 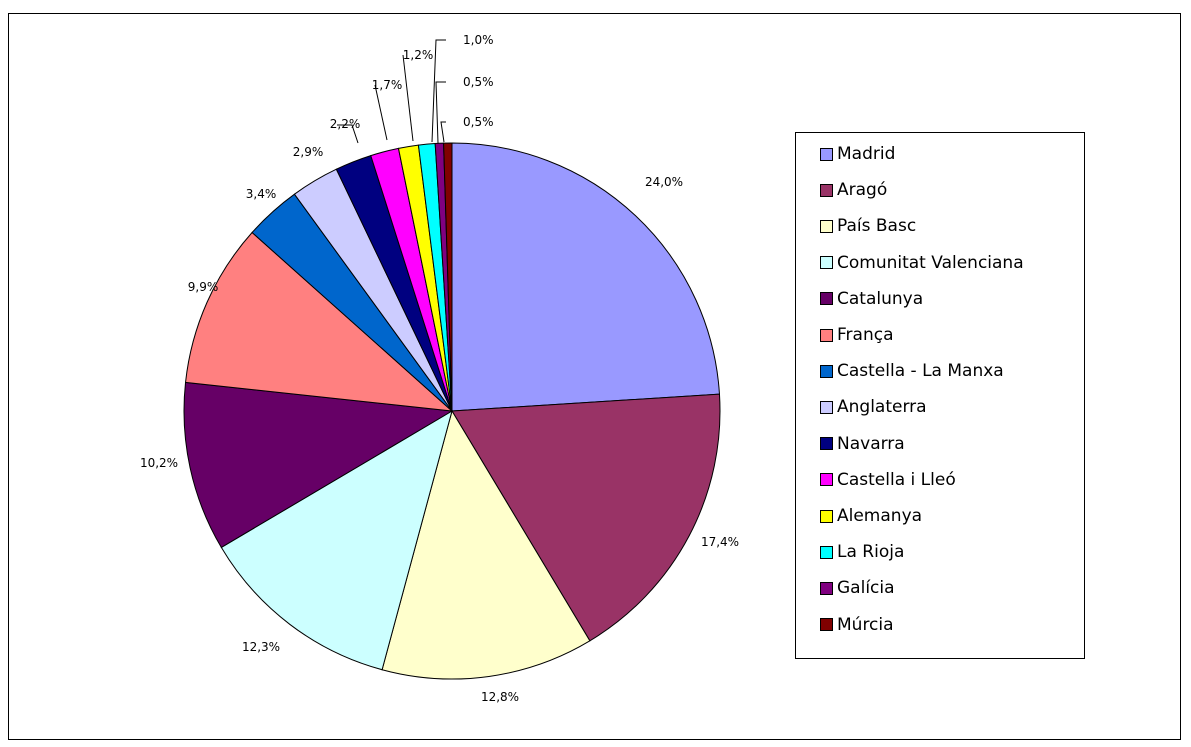 What do you see at coordinates (871, 443) in the screenshot?
I see `legend-label: Navarra` at bounding box center [871, 443].